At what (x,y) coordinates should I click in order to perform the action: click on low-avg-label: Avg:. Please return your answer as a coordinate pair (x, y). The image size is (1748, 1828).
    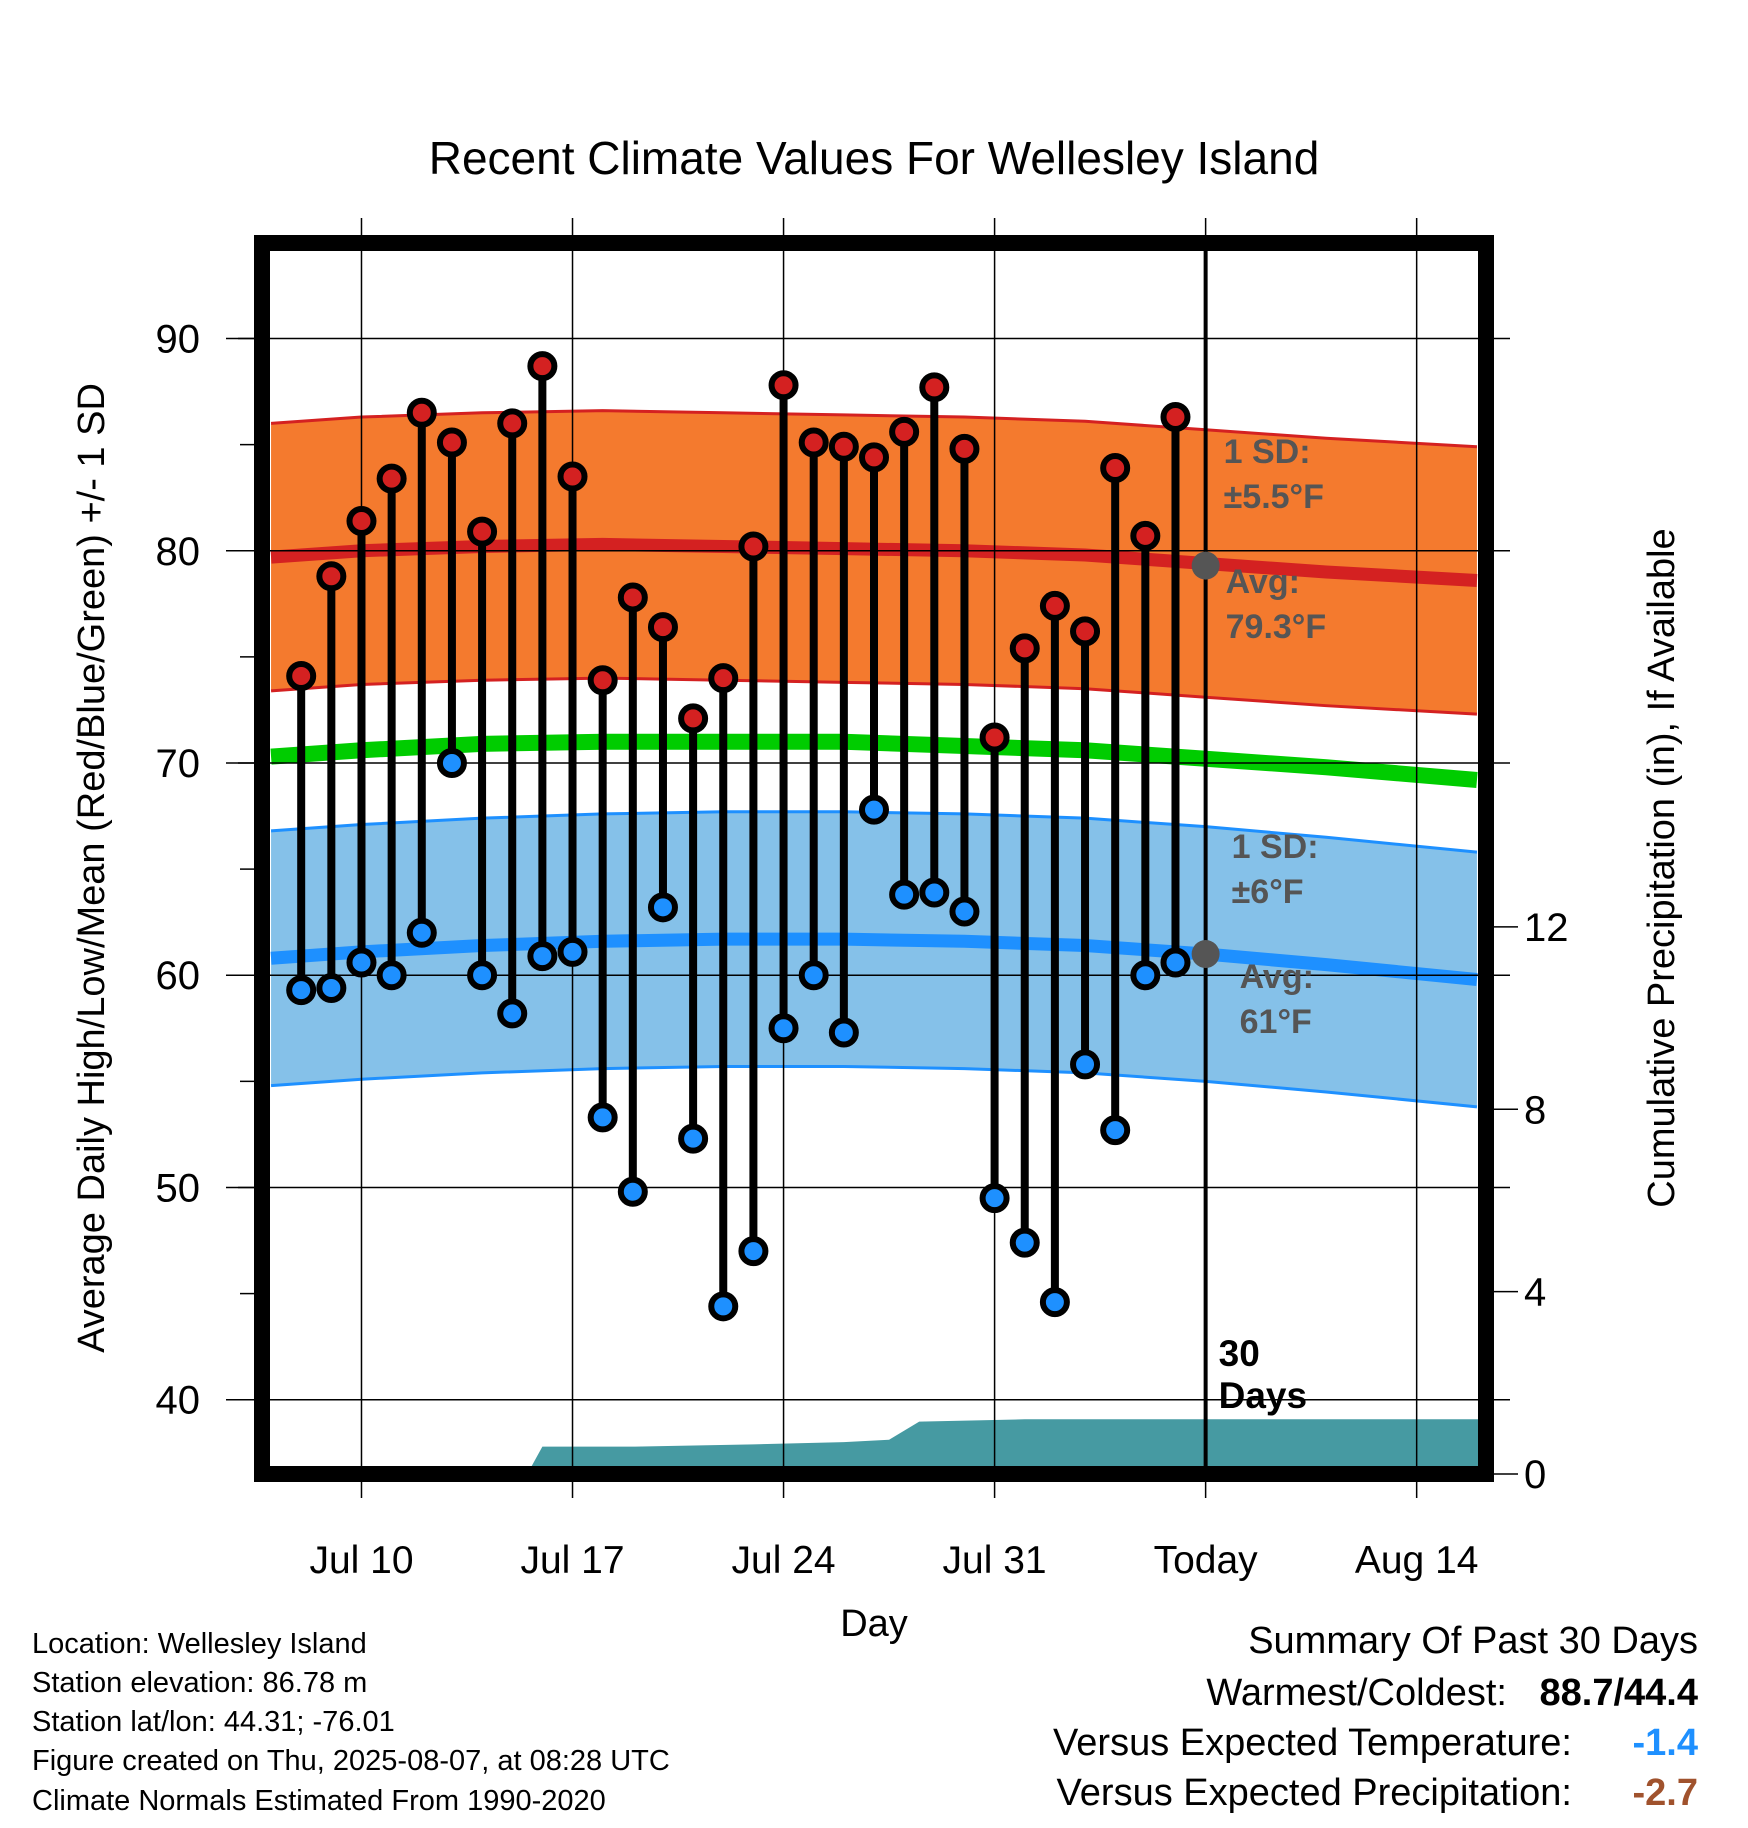
    Looking at the image, I should click on (1277, 977).